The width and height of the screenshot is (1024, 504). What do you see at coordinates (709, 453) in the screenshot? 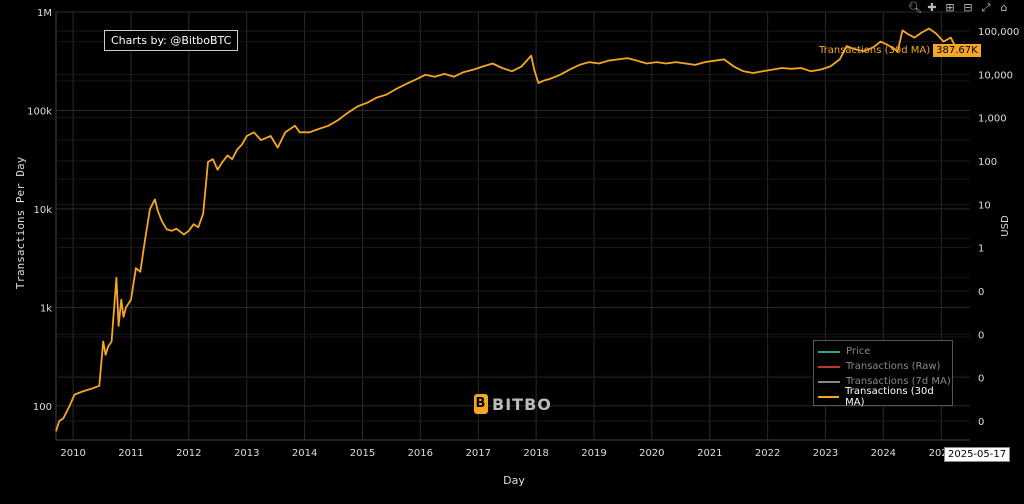
I see `x-tick-label: 2021` at bounding box center [709, 453].